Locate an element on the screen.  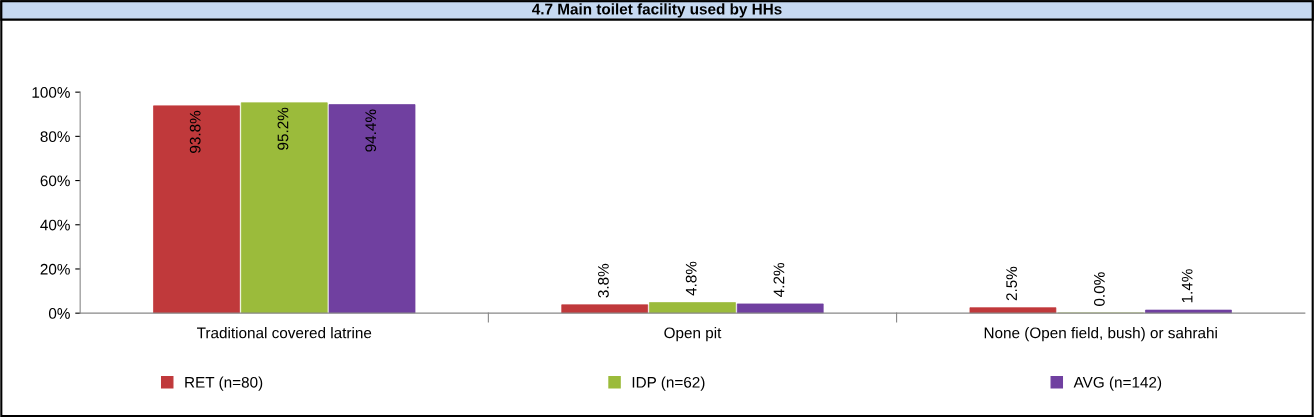
chart-title: 4.7 Main toilet facility used by HHs is located at coordinates (657, 10).